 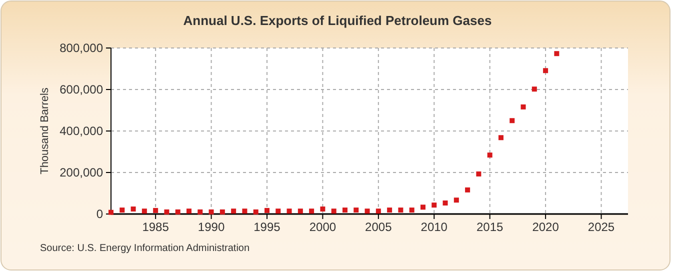 What do you see at coordinates (490, 227) in the screenshot?
I see `x-tick-label: 2015` at bounding box center [490, 227].